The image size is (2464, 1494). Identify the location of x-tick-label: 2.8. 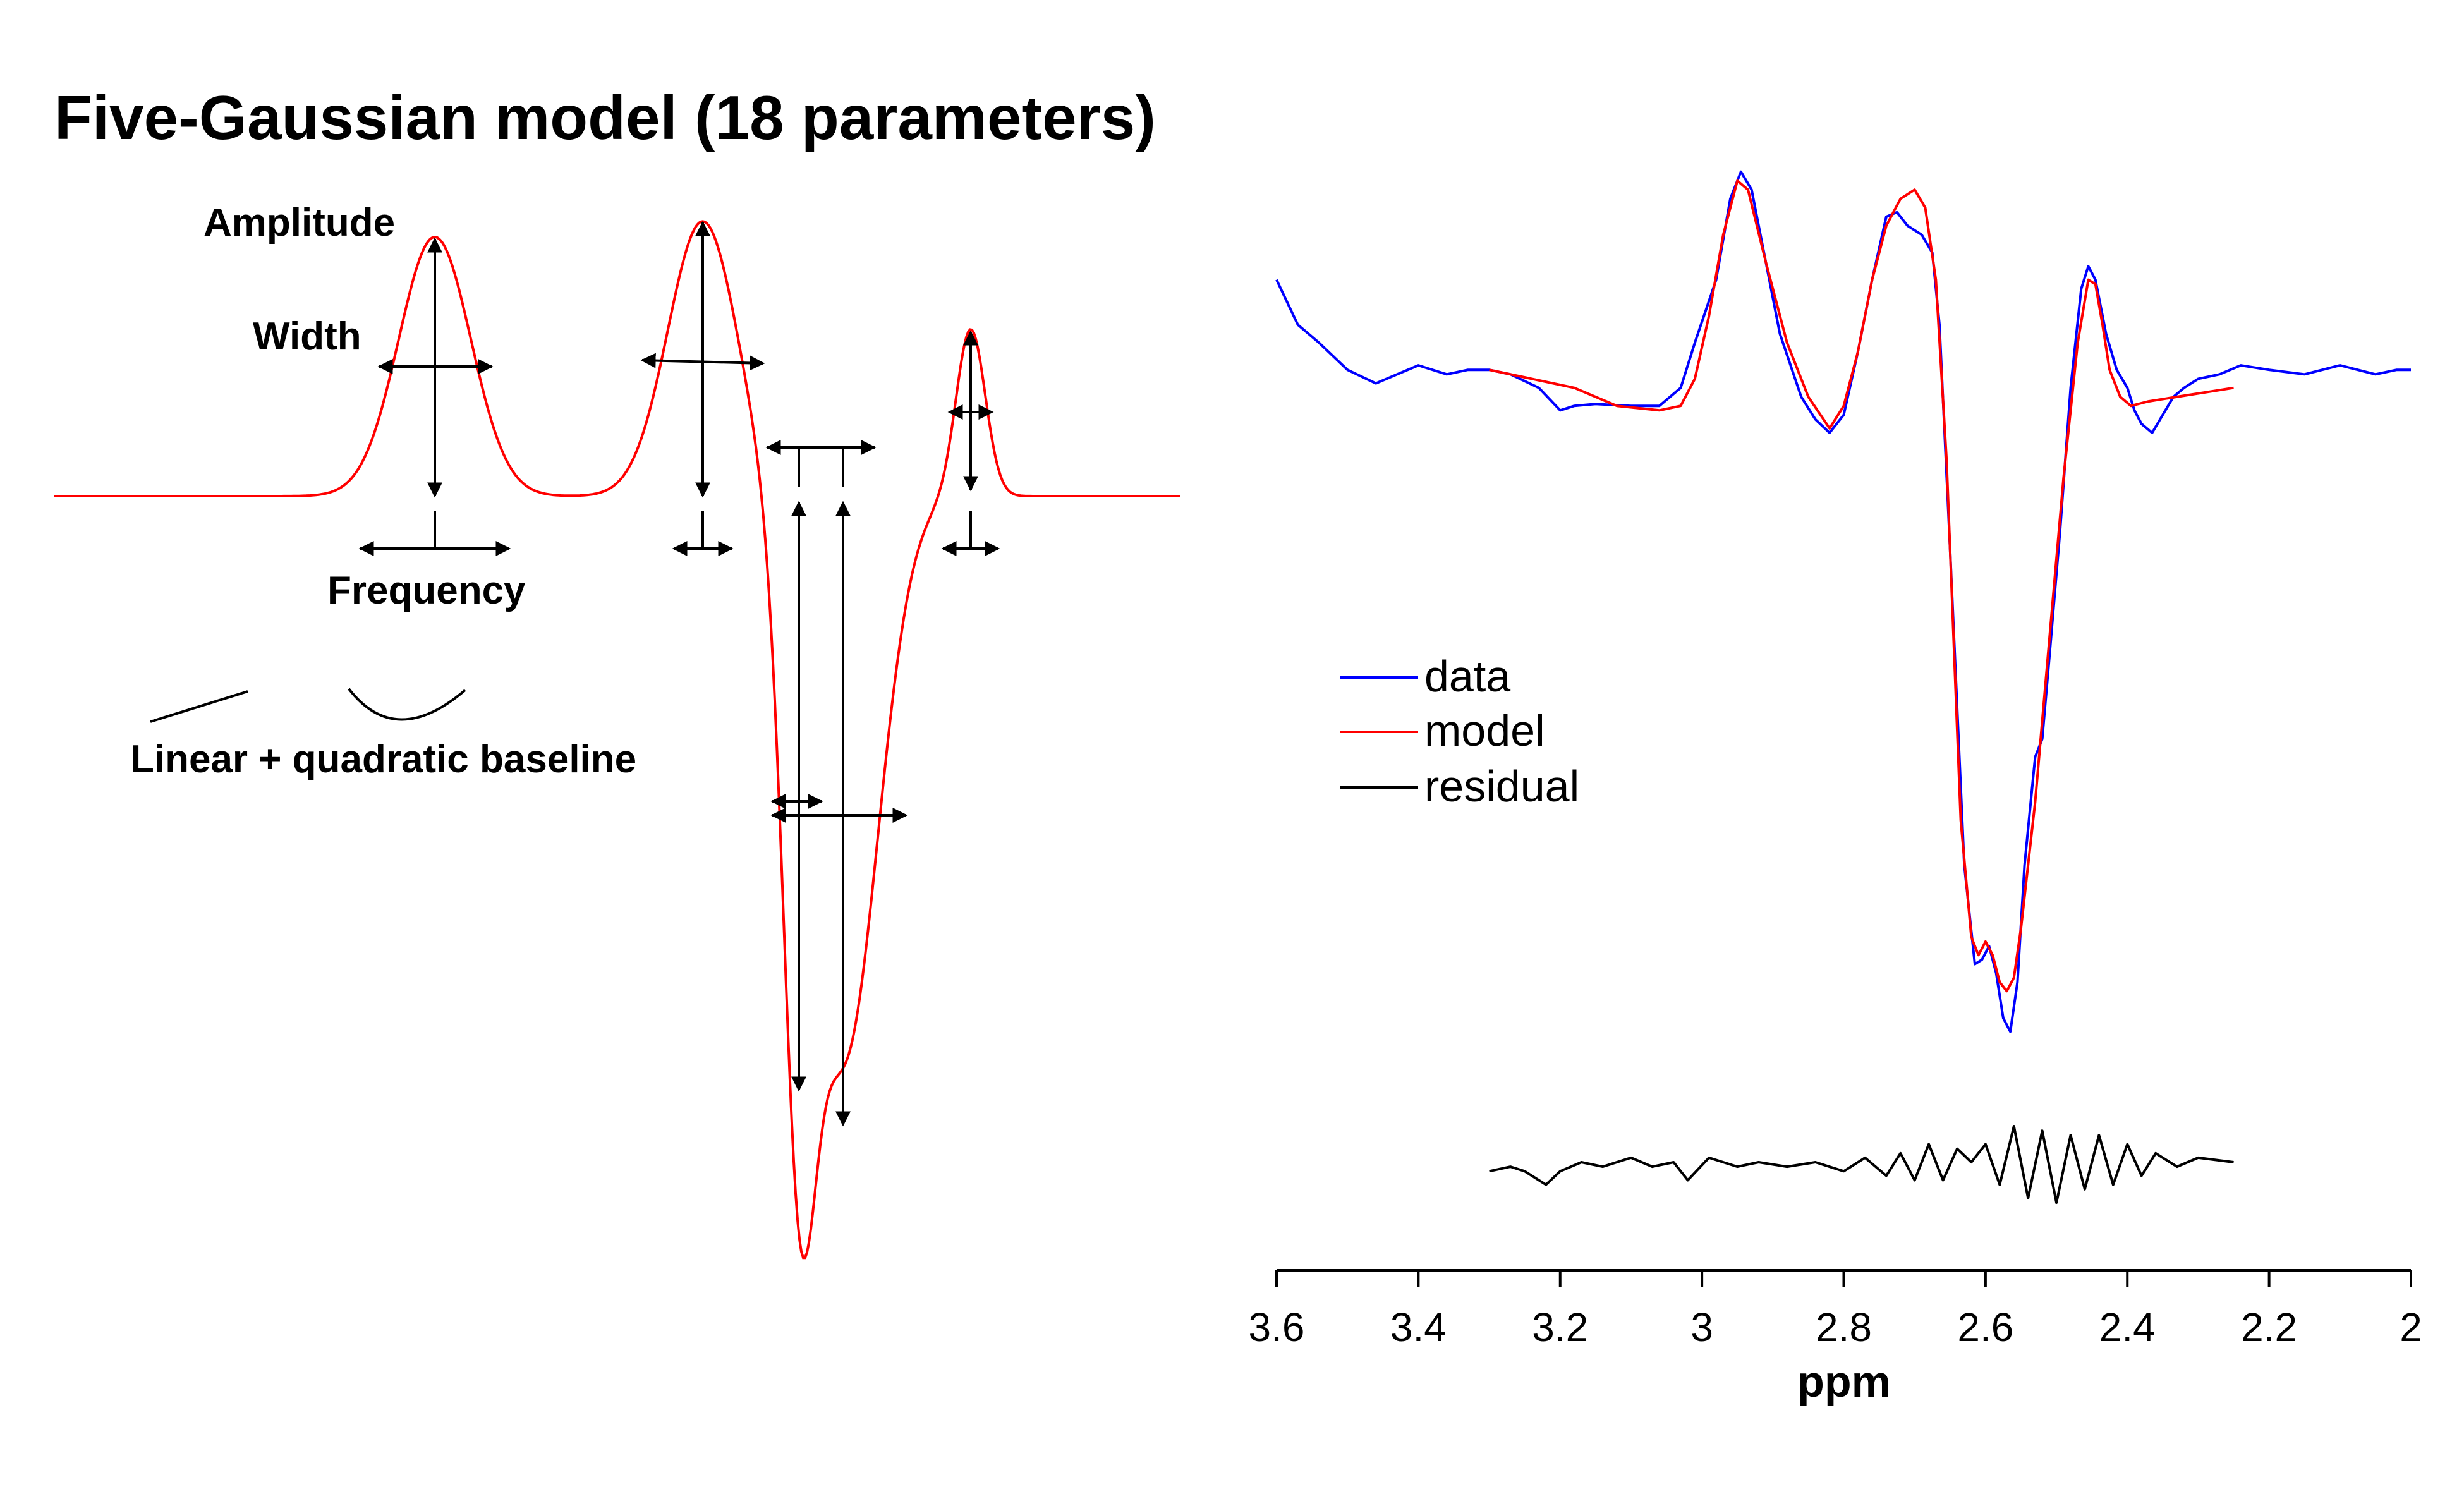
(1844, 1327).